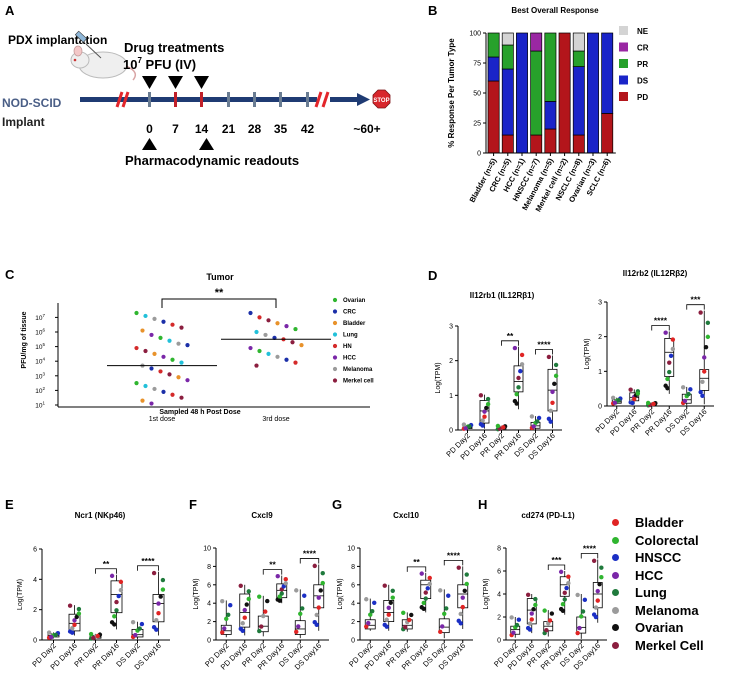 The height and width of the screenshot is (687, 731). I want to click on chart-c-xlabel: Sampled 48 h Post Dose, so click(199, 412).